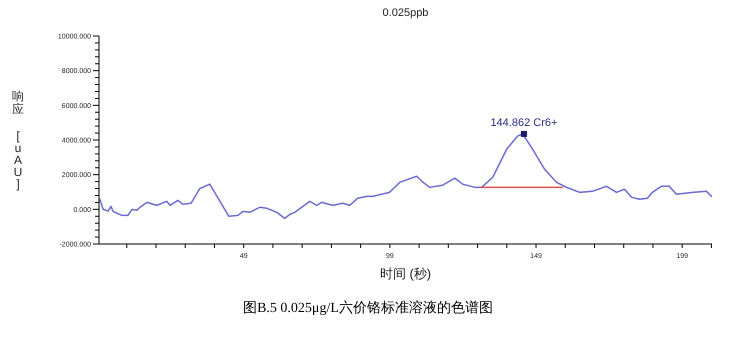 The image size is (736, 346). What do you see at coordinates (405, 13) in the screenshot?
I see `chart-title: 0.025ppb` at bounding box center [405, 13].